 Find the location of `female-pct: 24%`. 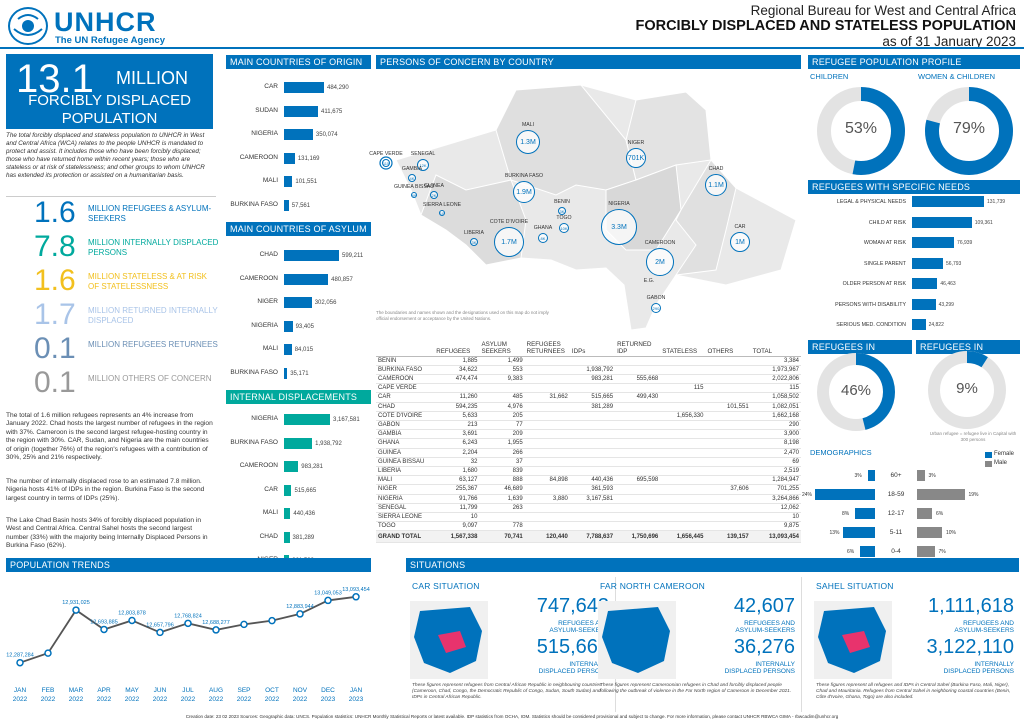

female-pct: 24% is located at coordinates (807, 495).